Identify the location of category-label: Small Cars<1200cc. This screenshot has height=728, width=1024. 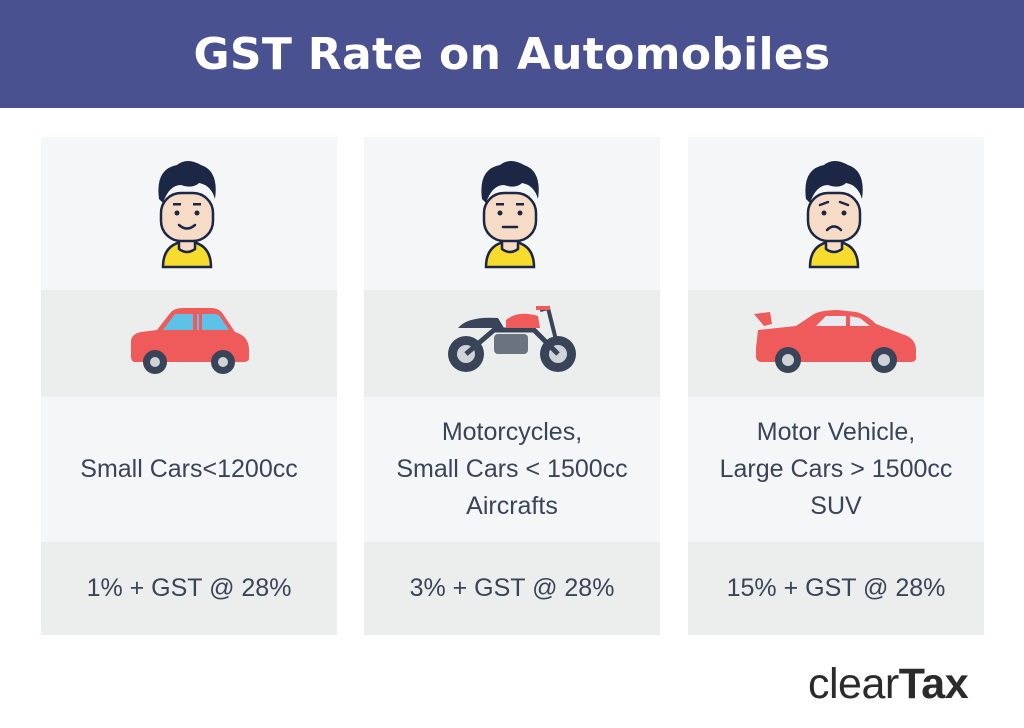
(188, 469).